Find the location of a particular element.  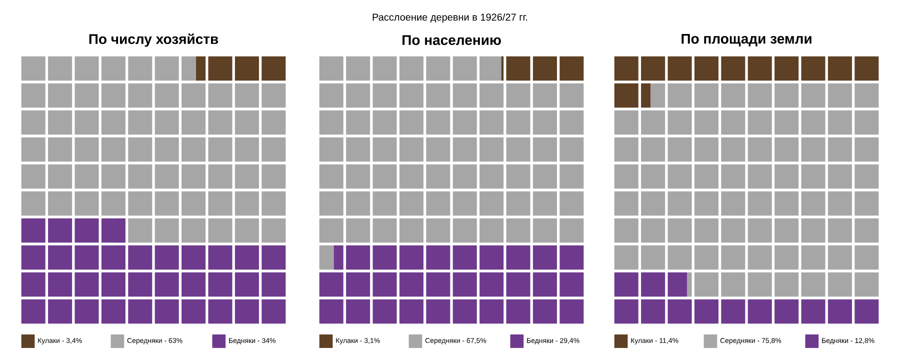

text: Расслоение деревни в 1926/27 гг. is located at coordinates (450, 18).